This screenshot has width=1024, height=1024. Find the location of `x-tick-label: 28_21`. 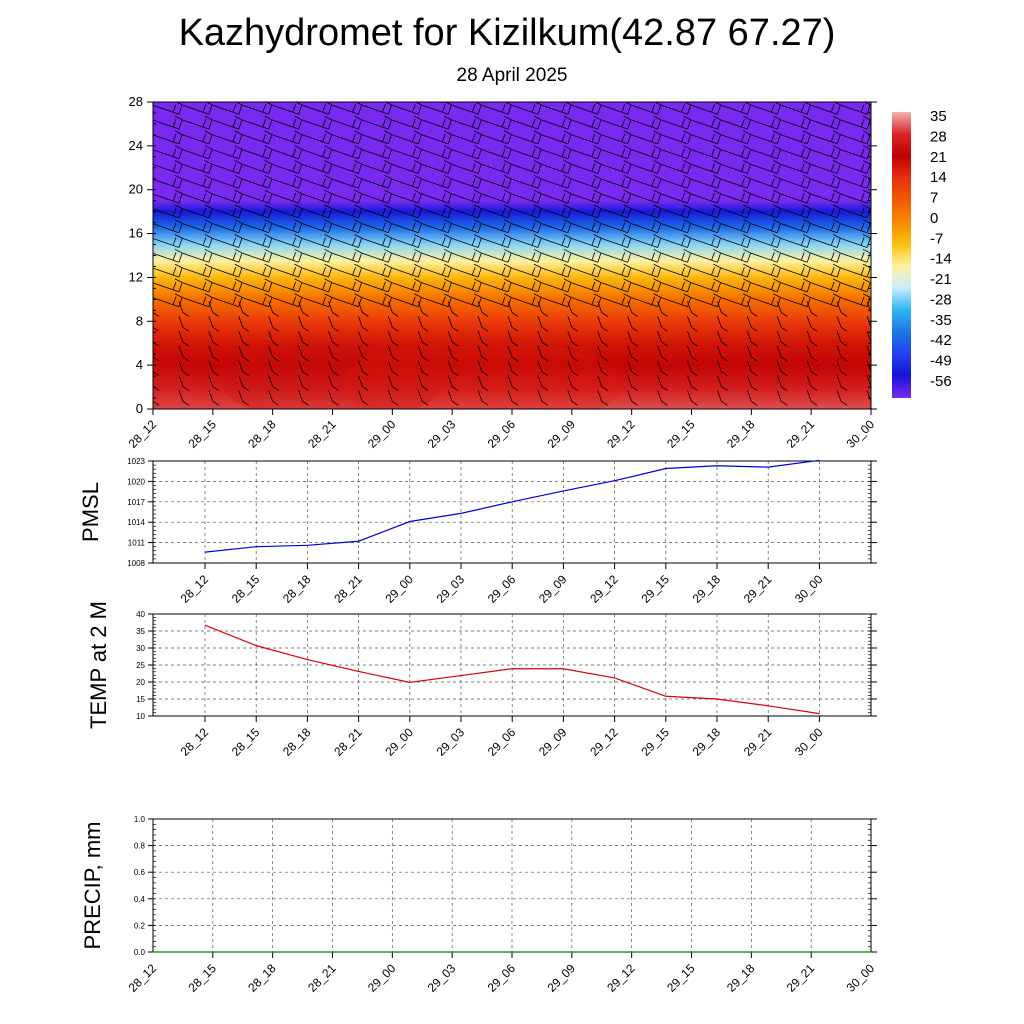

x-tick-label: 28_21 is located at coordinates (348, 742).